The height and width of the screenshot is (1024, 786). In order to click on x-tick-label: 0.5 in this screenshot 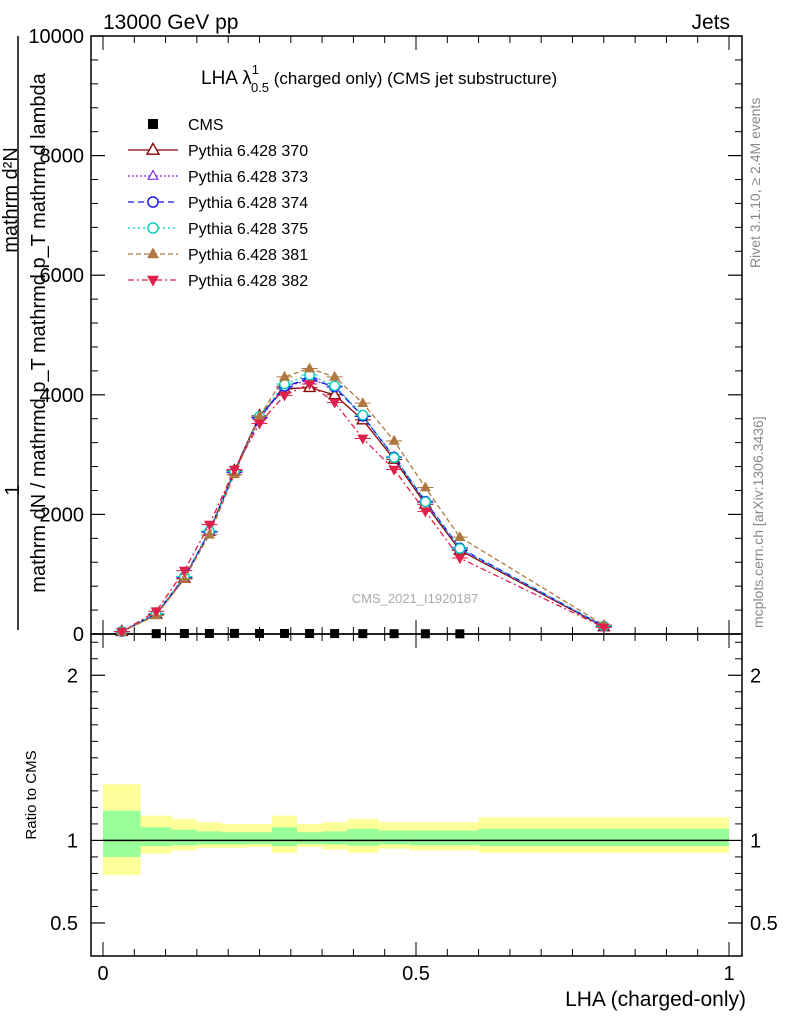, I will do `click(416, 974)`.